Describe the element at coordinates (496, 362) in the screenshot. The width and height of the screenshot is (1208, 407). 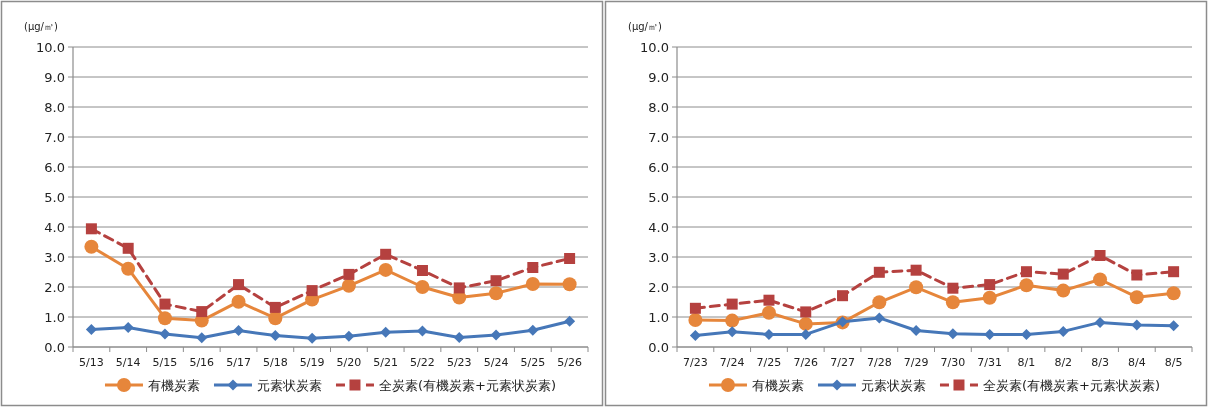
I see `x-tick-label: 5/24` at that location.